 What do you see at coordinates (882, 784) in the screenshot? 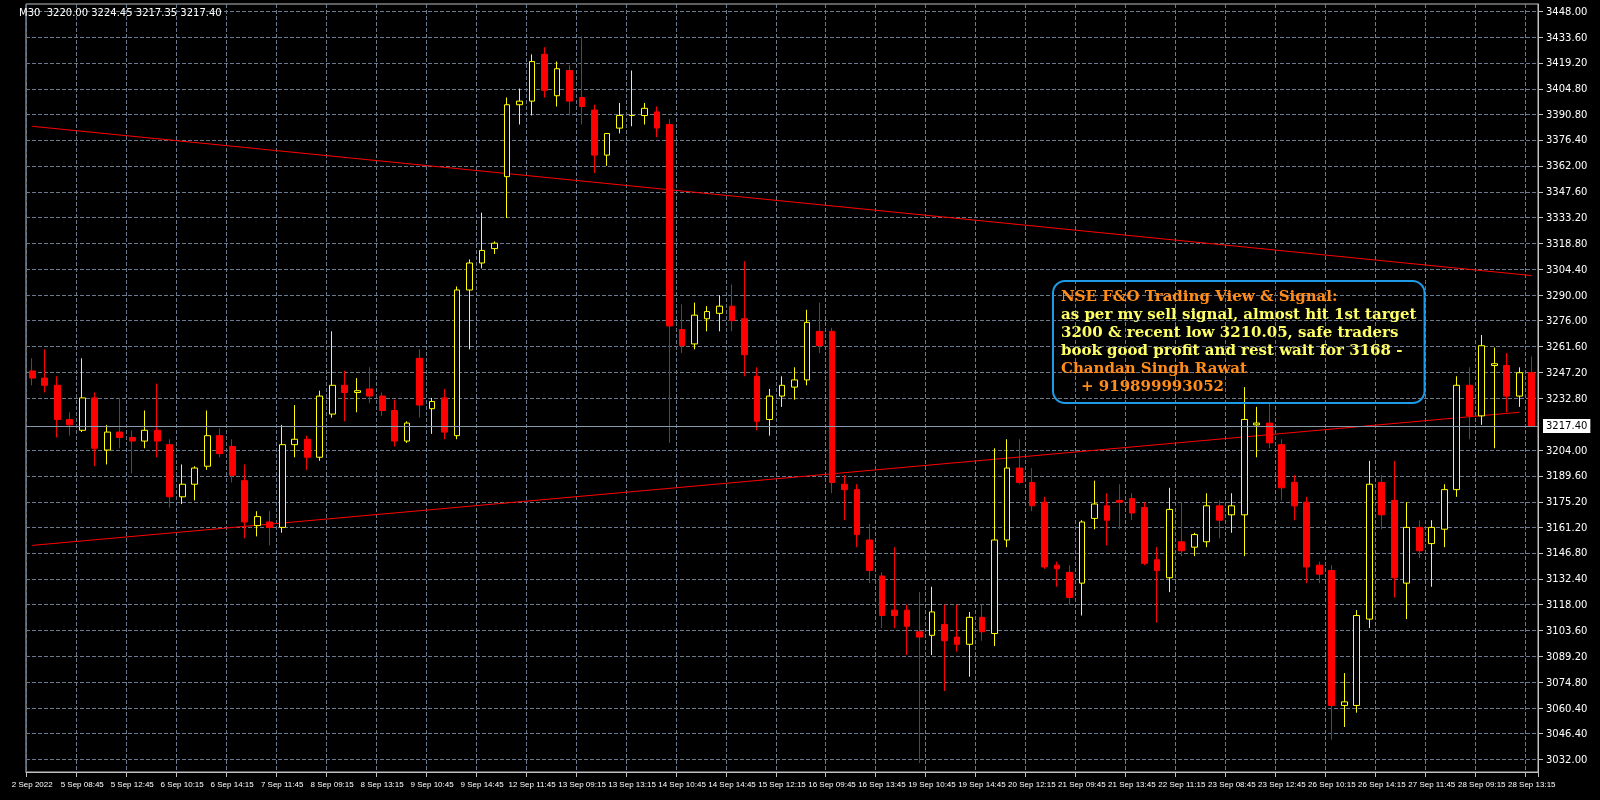
I see `x-tick-label: 16 Sep 13:45` at bounding box center [882, 784].